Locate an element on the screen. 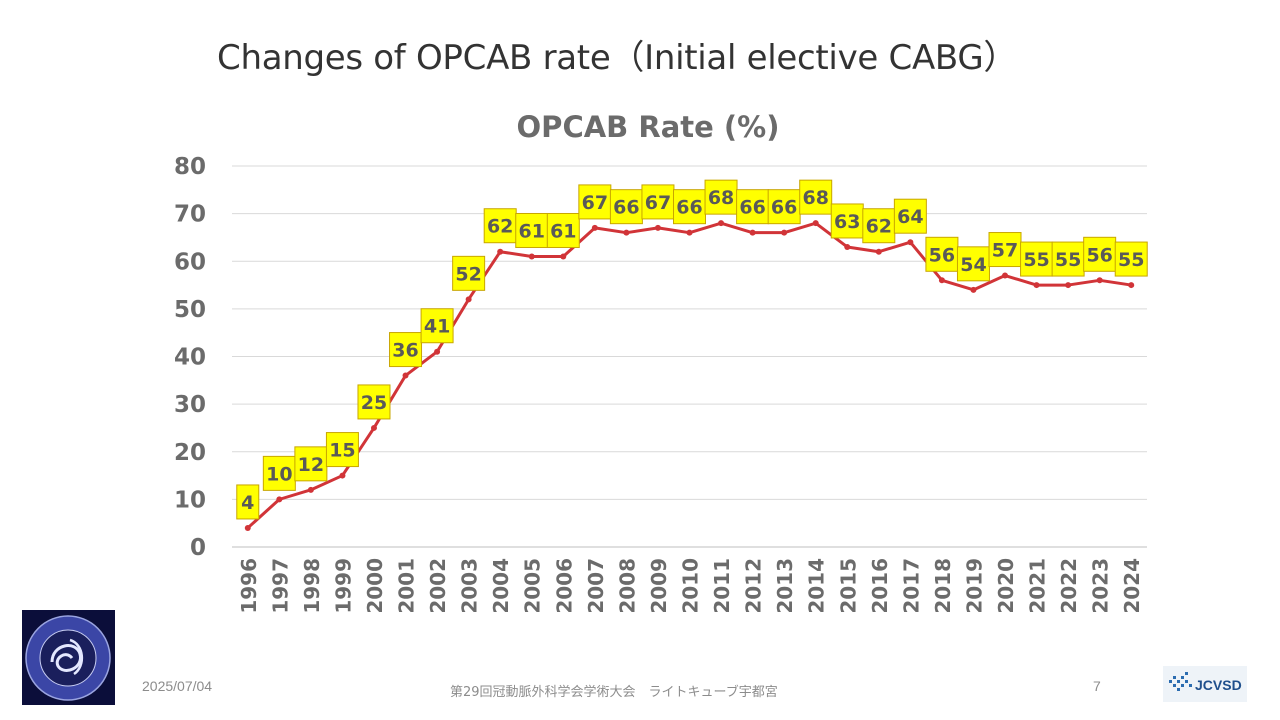  data-label-2017: 64 is located at coordinates (910, 217).